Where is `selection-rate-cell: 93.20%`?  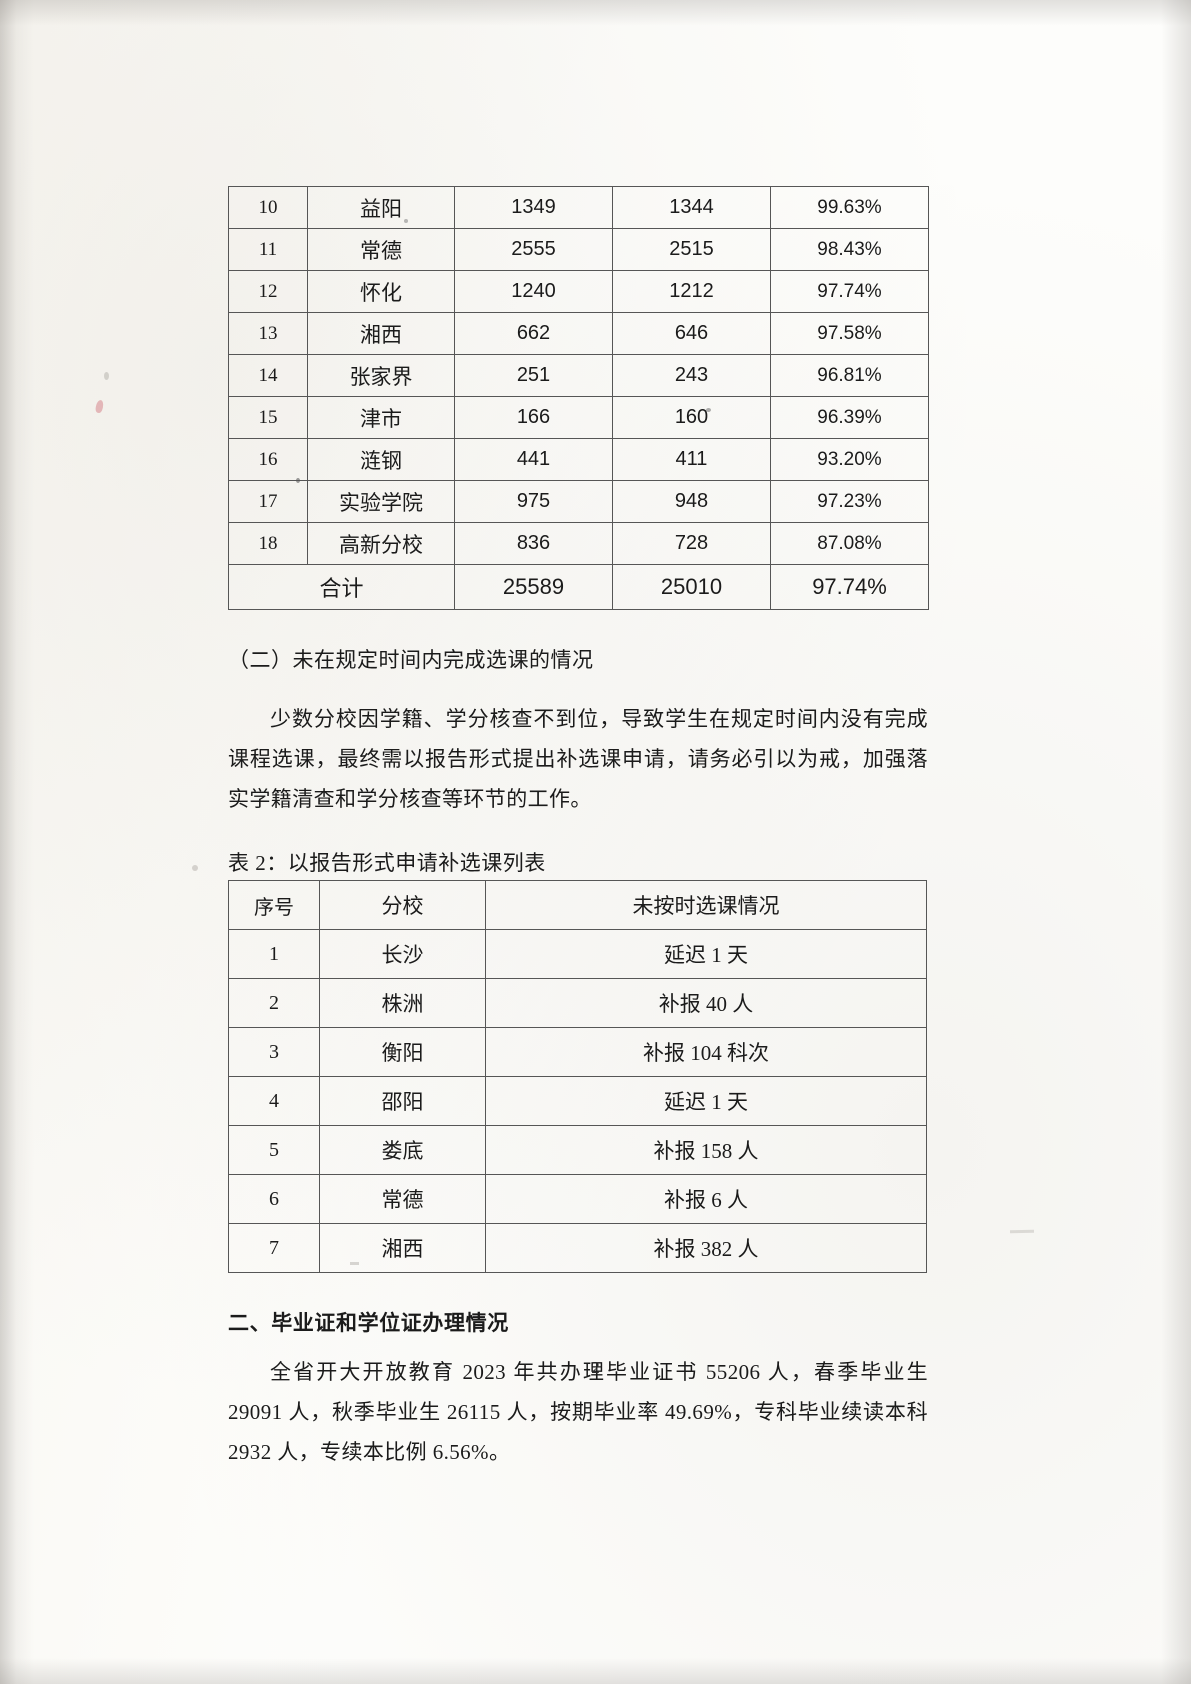
selection-rate-cell: 93.20% is located at coordinates (849, 459).